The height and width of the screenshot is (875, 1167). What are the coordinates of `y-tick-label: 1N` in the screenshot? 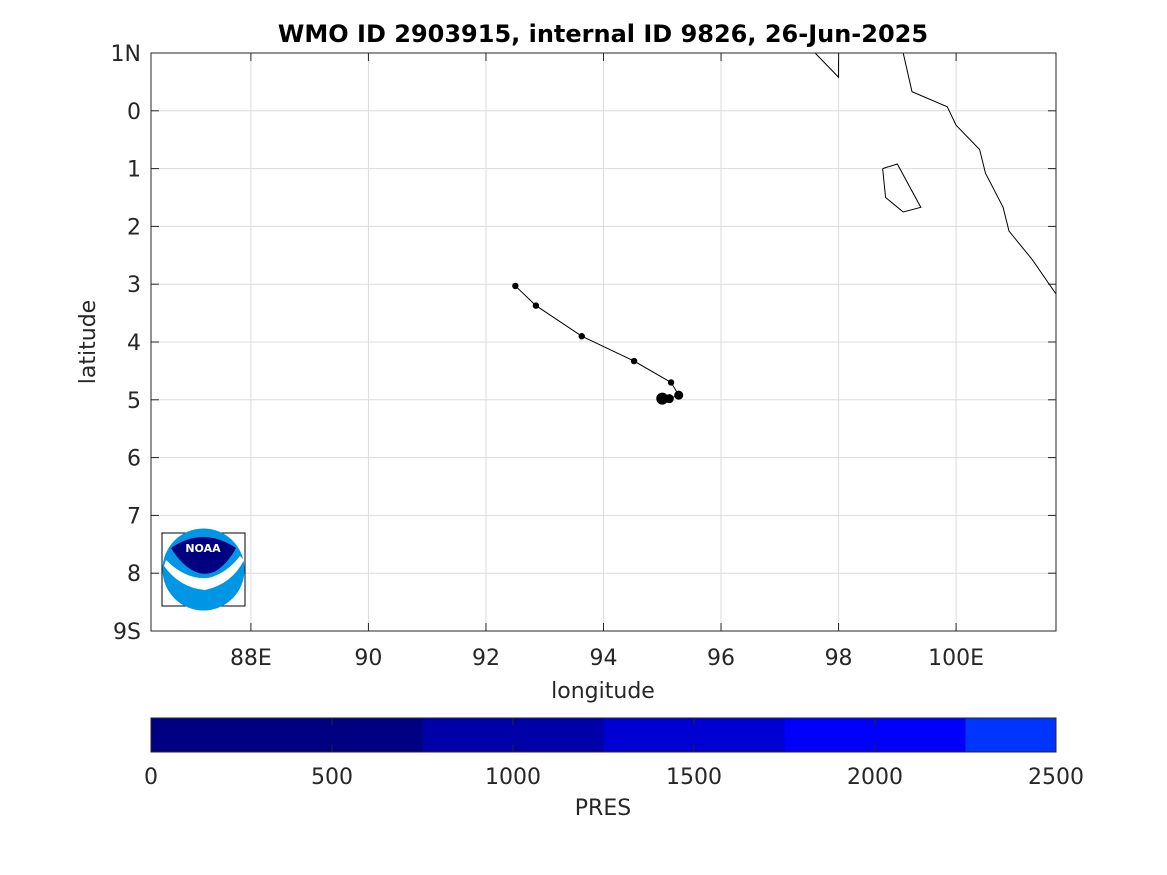 It's located at (126, 54).